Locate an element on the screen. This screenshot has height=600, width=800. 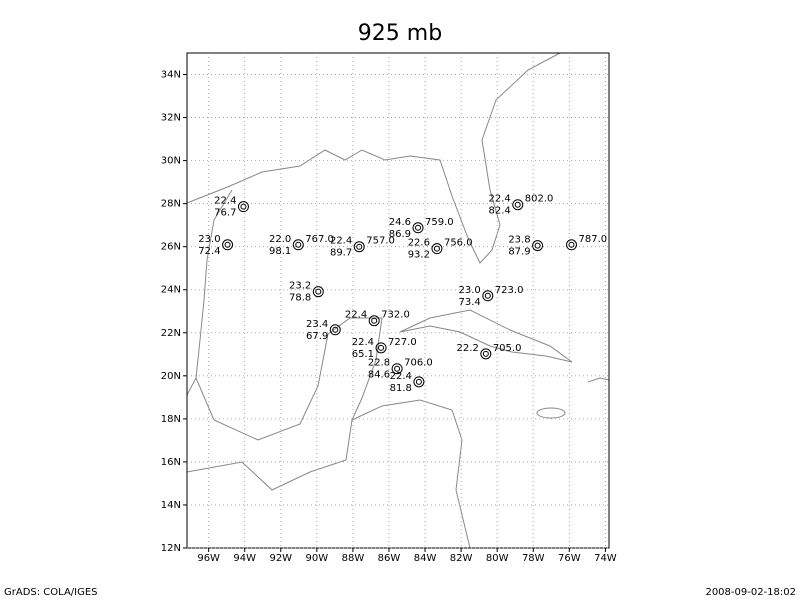
y-tick-label: 22N is located at coordinates (171, 333).